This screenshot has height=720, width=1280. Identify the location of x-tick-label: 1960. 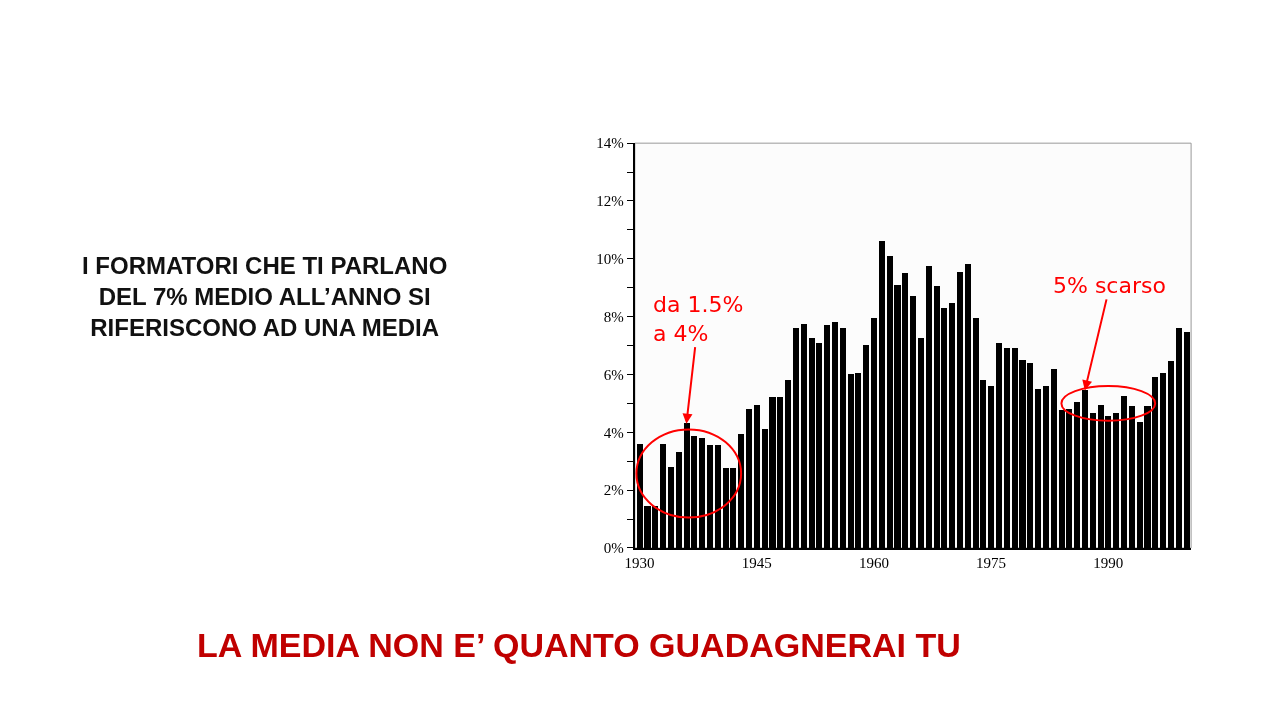
(873, 562).